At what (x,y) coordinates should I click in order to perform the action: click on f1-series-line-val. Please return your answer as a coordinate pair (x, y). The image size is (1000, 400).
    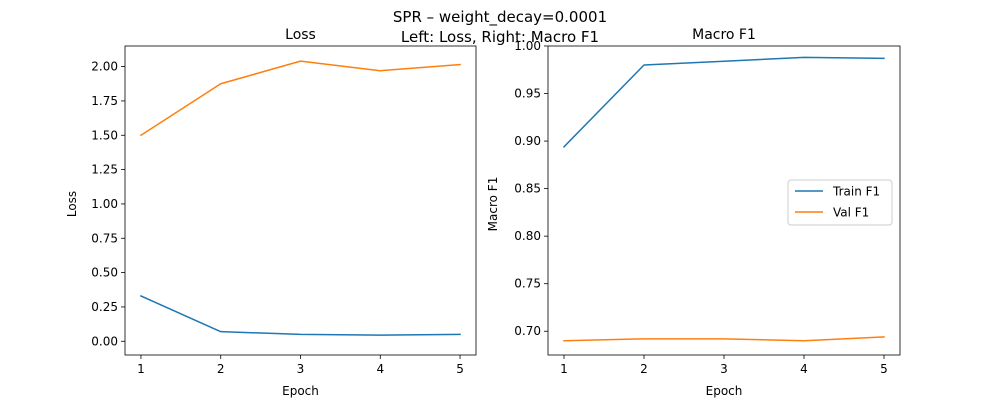
    Looking at the image, I should click on (724, 339).